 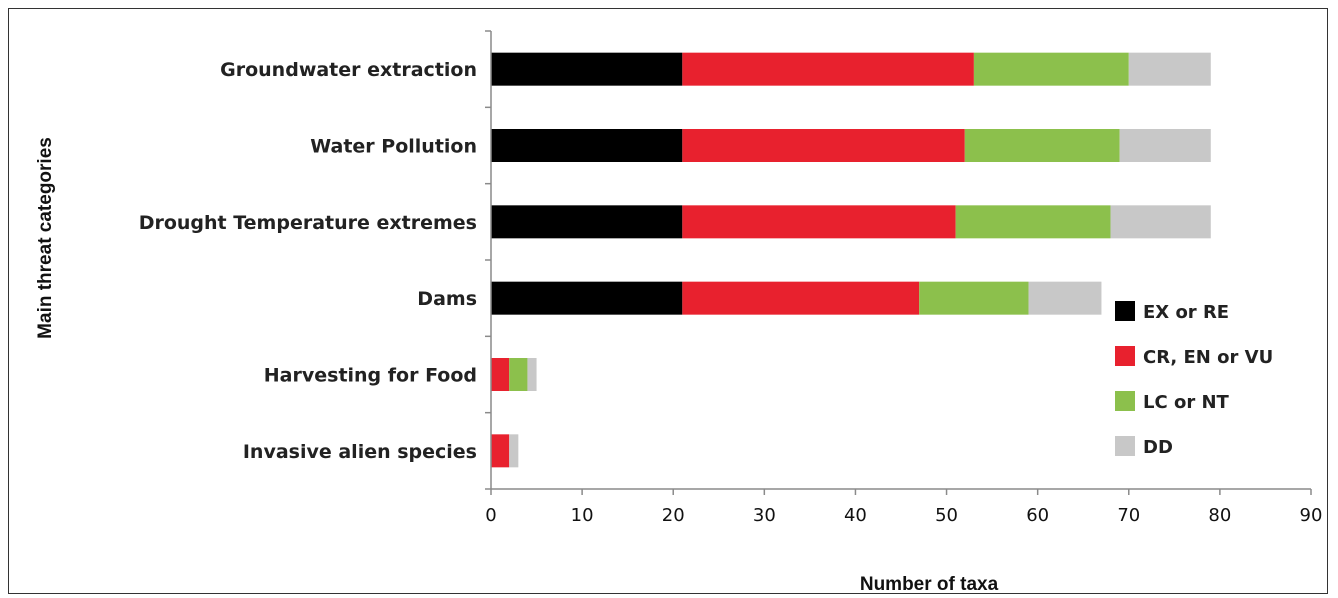 I want to click on x-tick-label-90: 90, so click(x=1311, y=515).